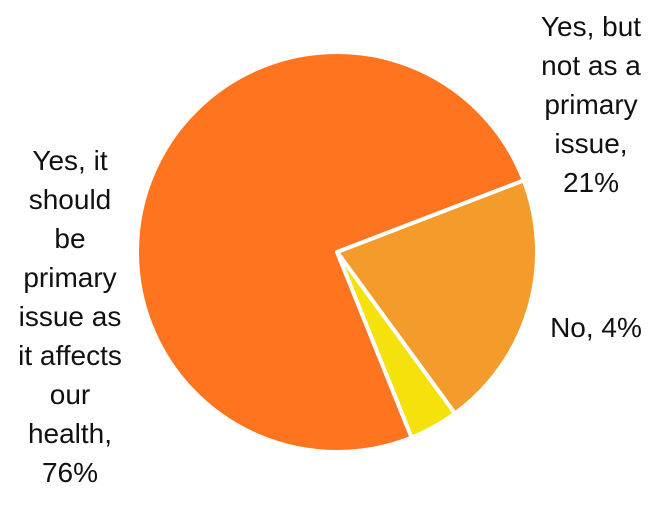  Describe the element at coordinates (69, 160) in the screenshot. I see `slice-label-line: Yes, it` at that location.